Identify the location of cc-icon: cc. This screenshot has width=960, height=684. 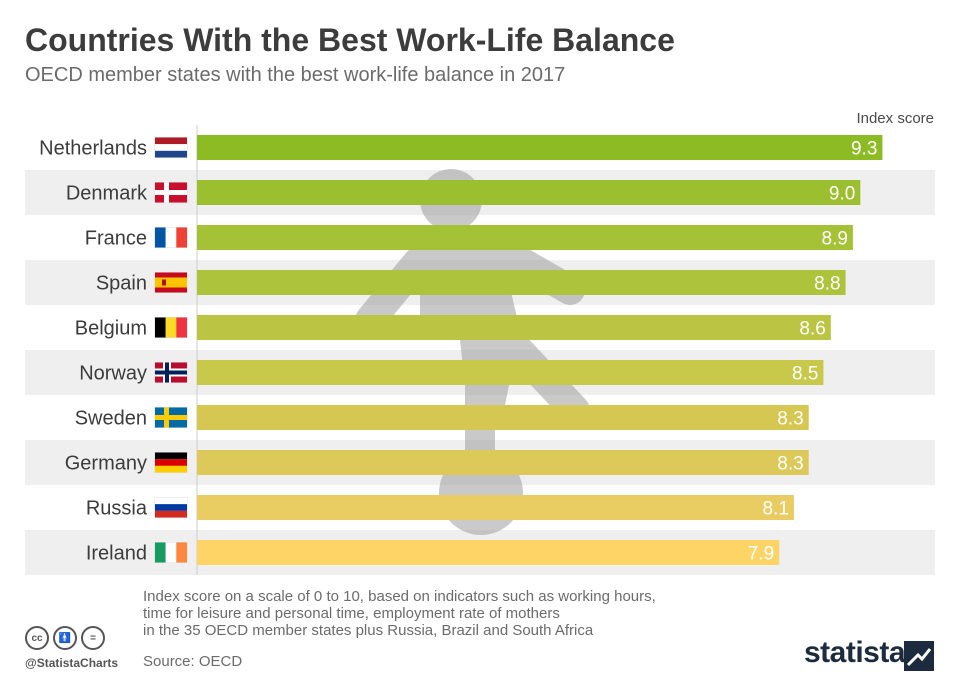
(37, 638).